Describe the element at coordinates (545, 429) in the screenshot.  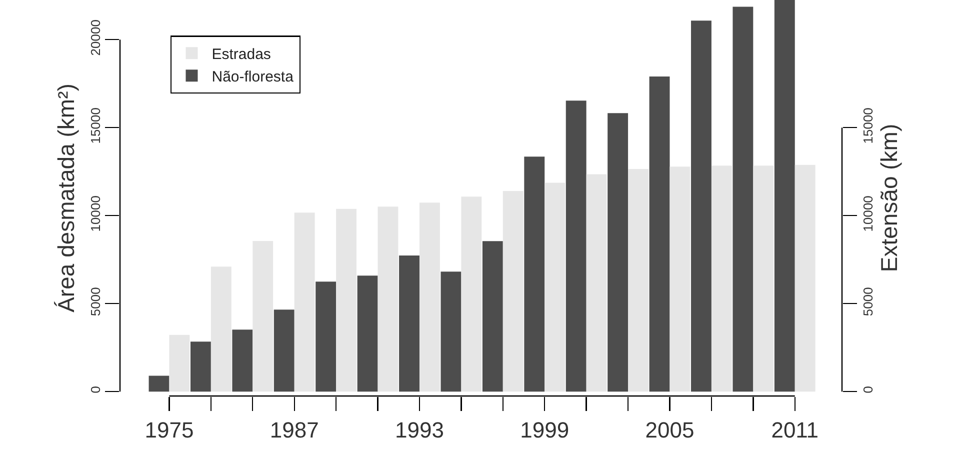
I see `x-tick-label: 1999` at that location.